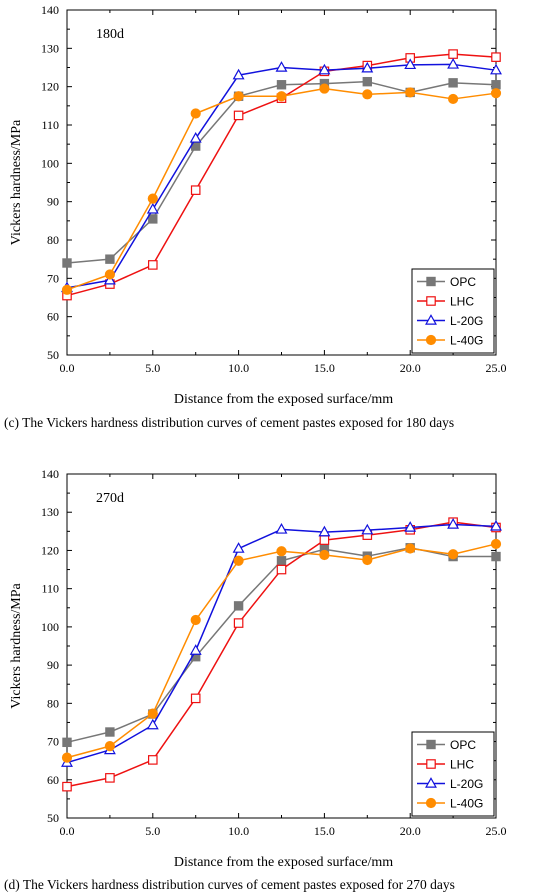  What do you see at coordinates (53, 278) in the screenshot?
I see `y-tick-label: 70` at bounding box center [53, 278].